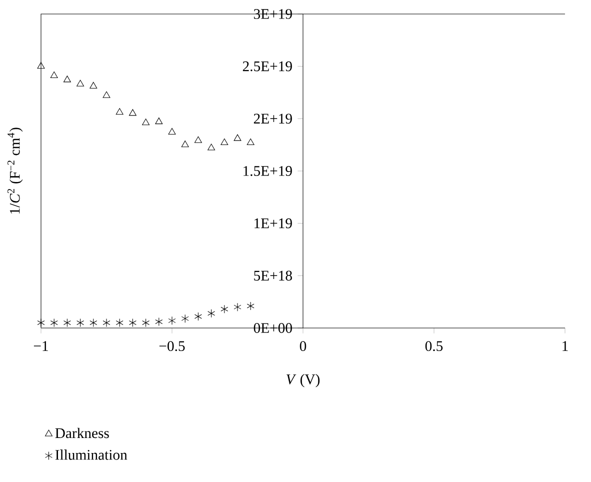 The image size is (591, 482). Describe the element at coordinates (268, 171) in the screenshot. I see `y-tick-label: 1.5E+19` at that location.